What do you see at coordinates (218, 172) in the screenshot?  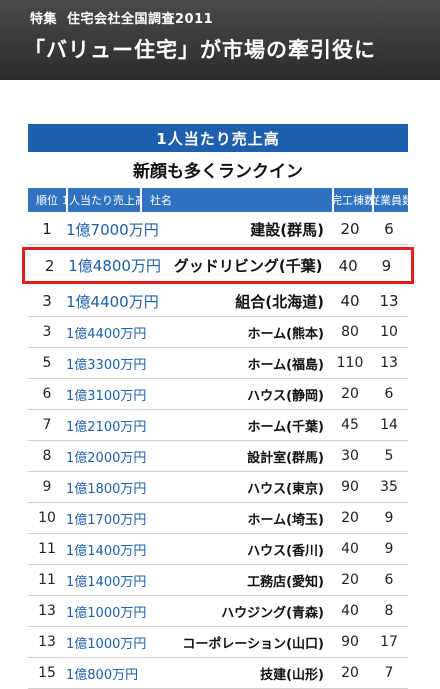 I see `section-subtitle: 新顔も多くランクイン` at bounding box center [218, 172].